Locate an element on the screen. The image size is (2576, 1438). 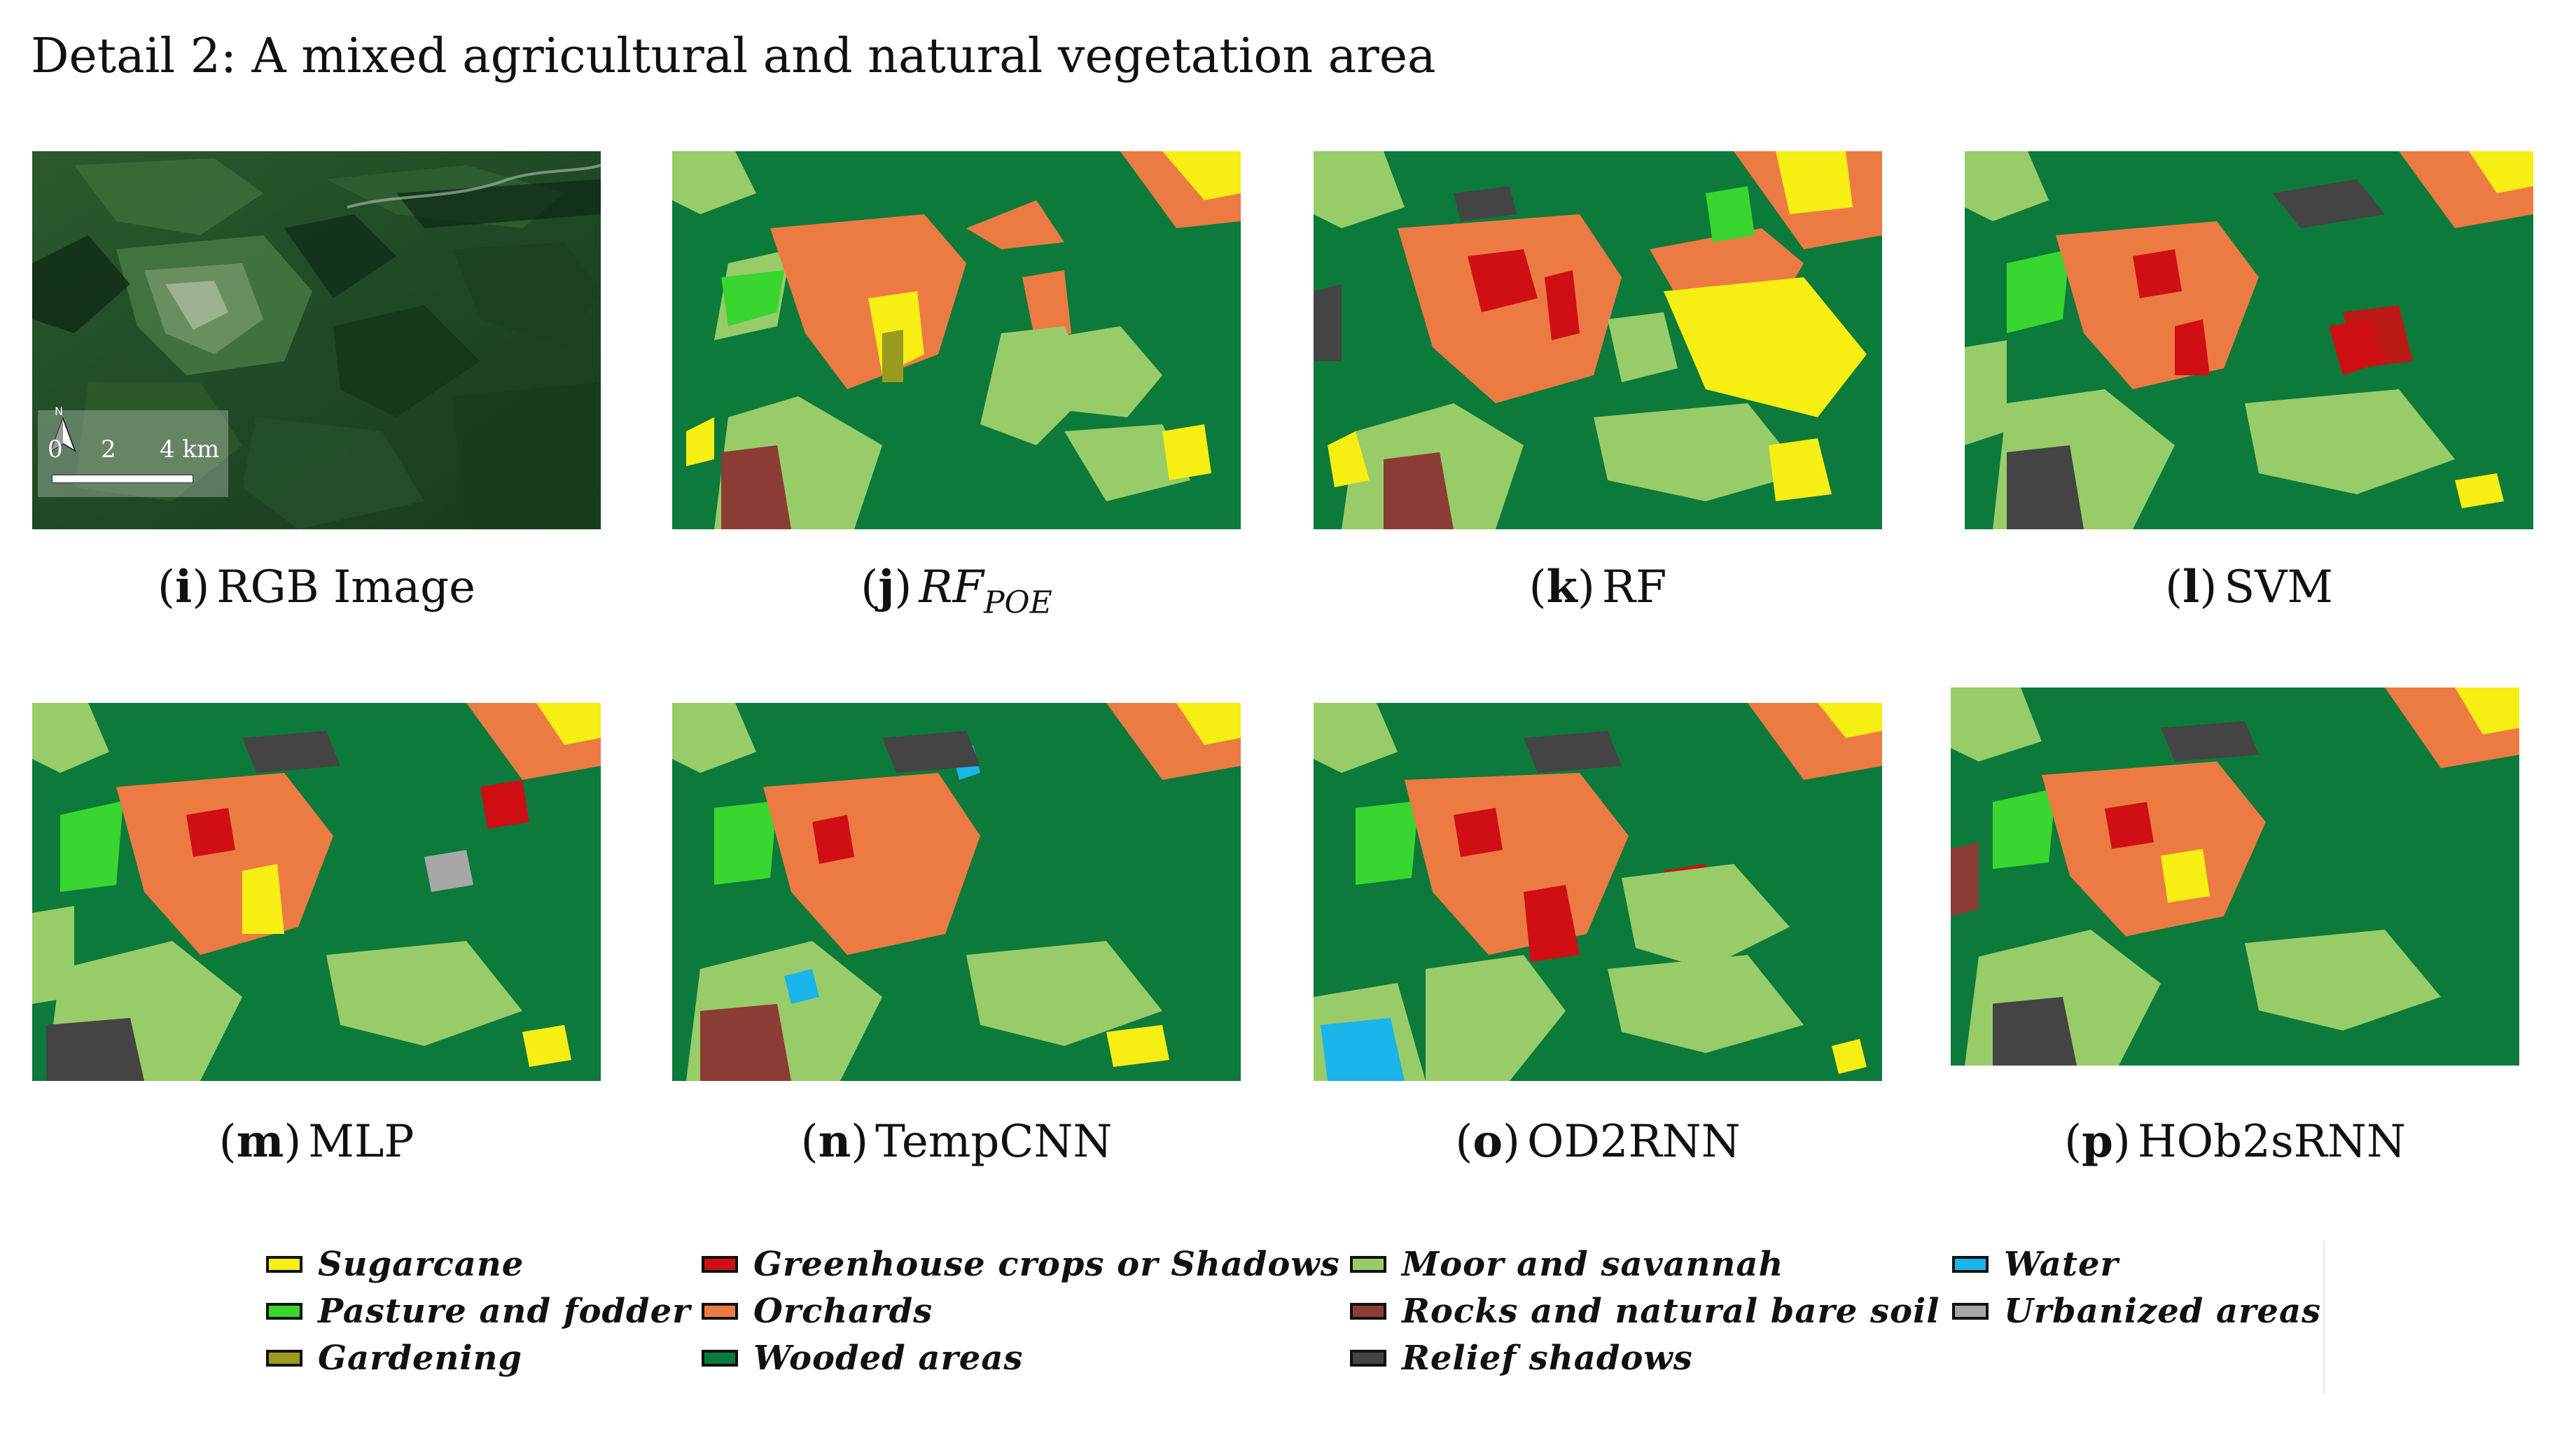
legend-item-rocks: Rocks and natural bare soil is located at coordinates (1645, 1310).